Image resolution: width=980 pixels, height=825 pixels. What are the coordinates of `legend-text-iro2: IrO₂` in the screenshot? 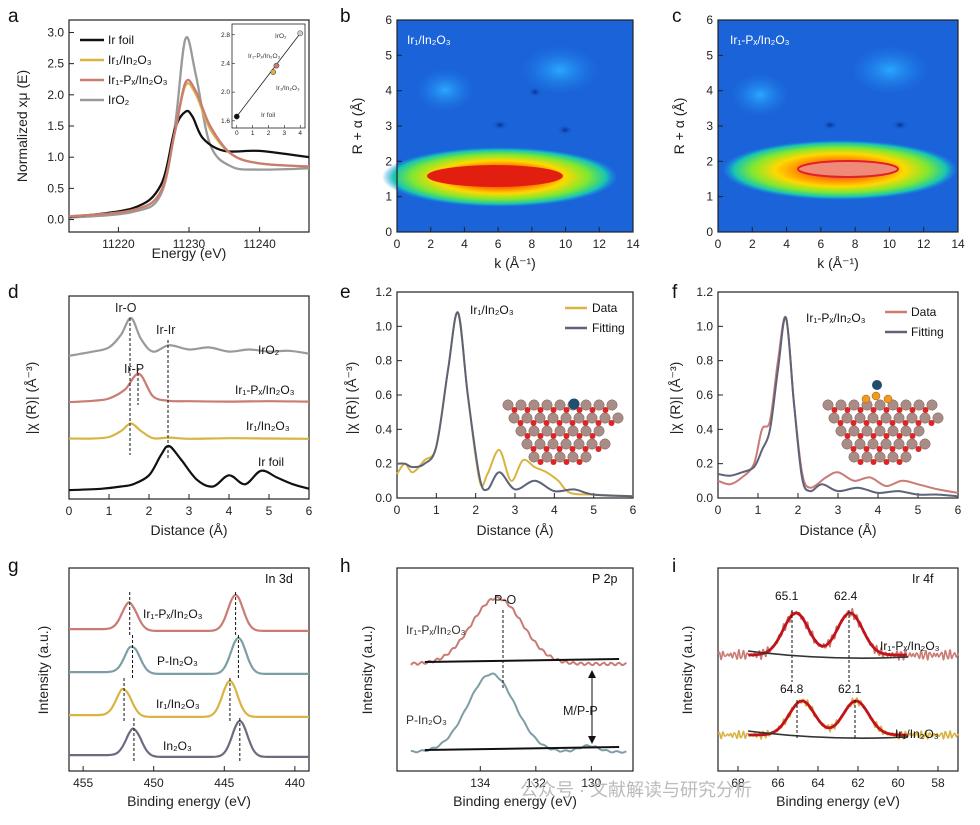 It's located at (119, 100).